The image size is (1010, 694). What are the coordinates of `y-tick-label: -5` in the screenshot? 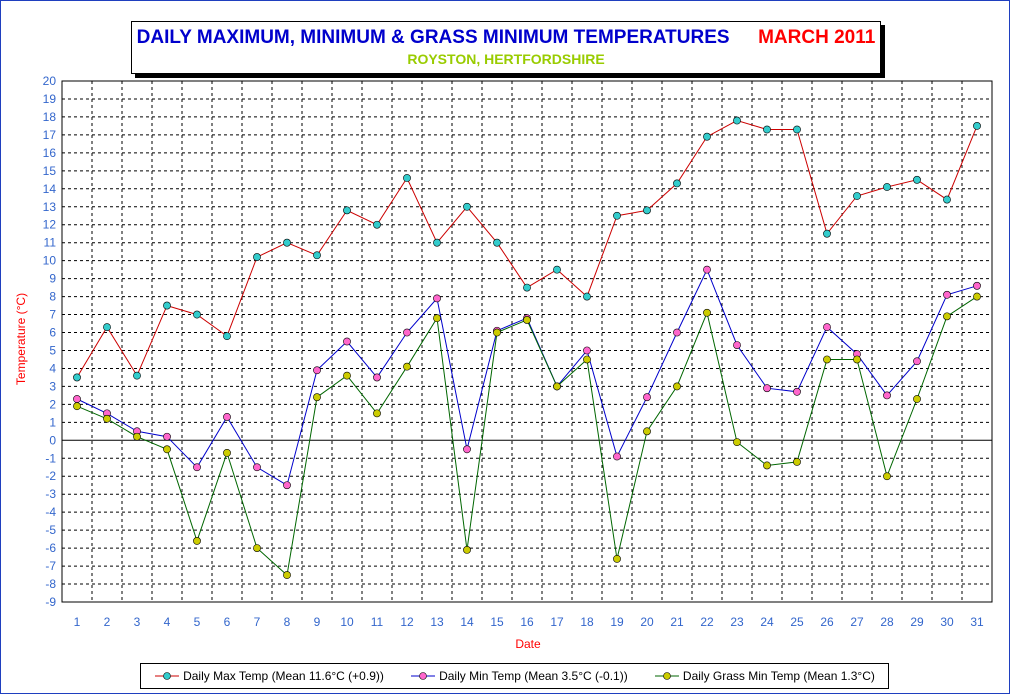 It's located at (50, 530).